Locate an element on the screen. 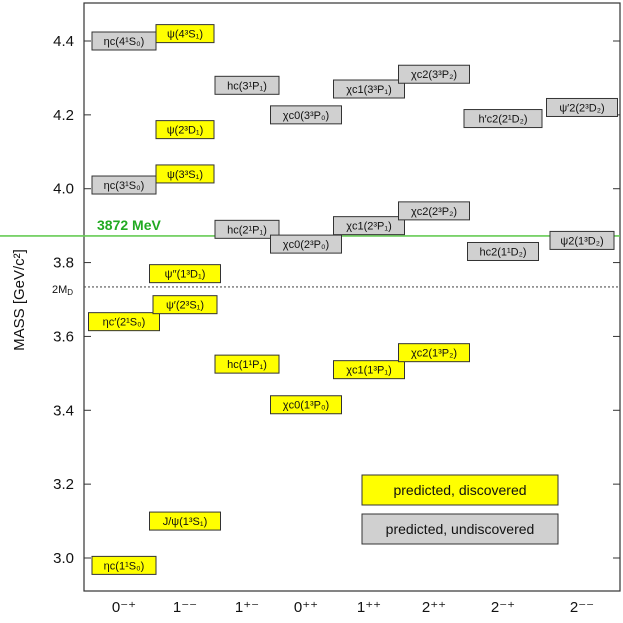 This screenshot has width=623, height=623. state-label: hc(2¹P₁) is located at coordinates (247, 230).